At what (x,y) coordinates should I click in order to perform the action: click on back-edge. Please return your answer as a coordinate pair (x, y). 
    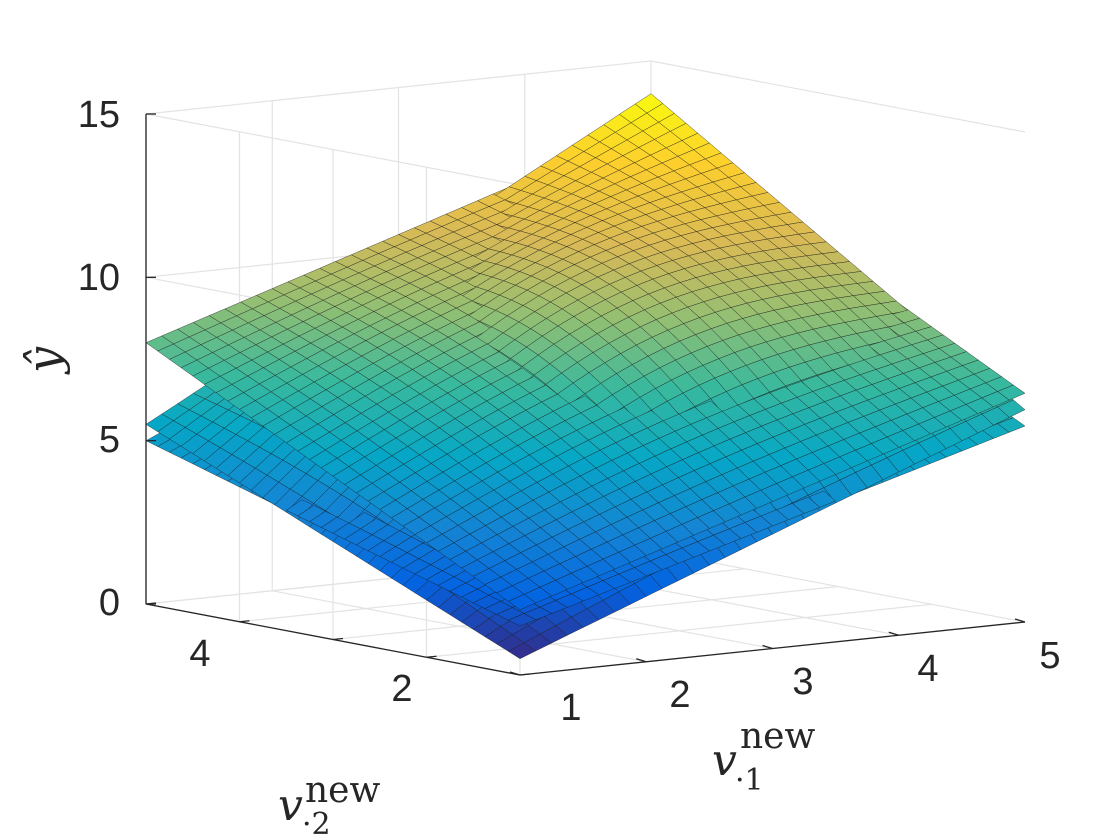
    Looking at the image, I should click on (838, 96).